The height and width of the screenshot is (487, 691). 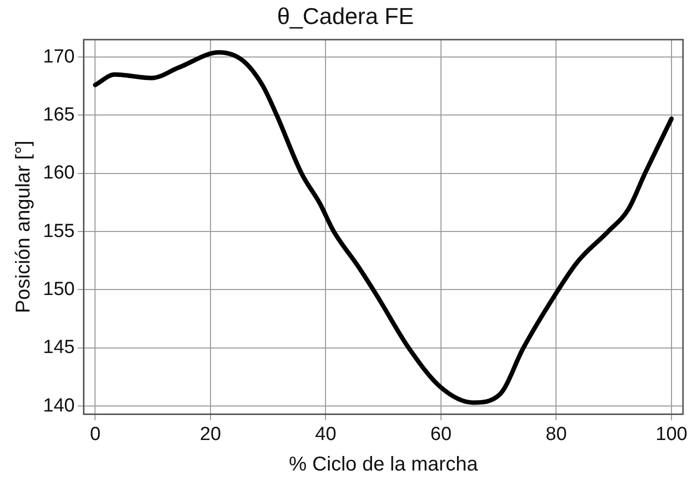 What do you see at coordinates (59, 173) in the screenshot?
I see `y-tick-label: 160` at bounding box center [59, 173].